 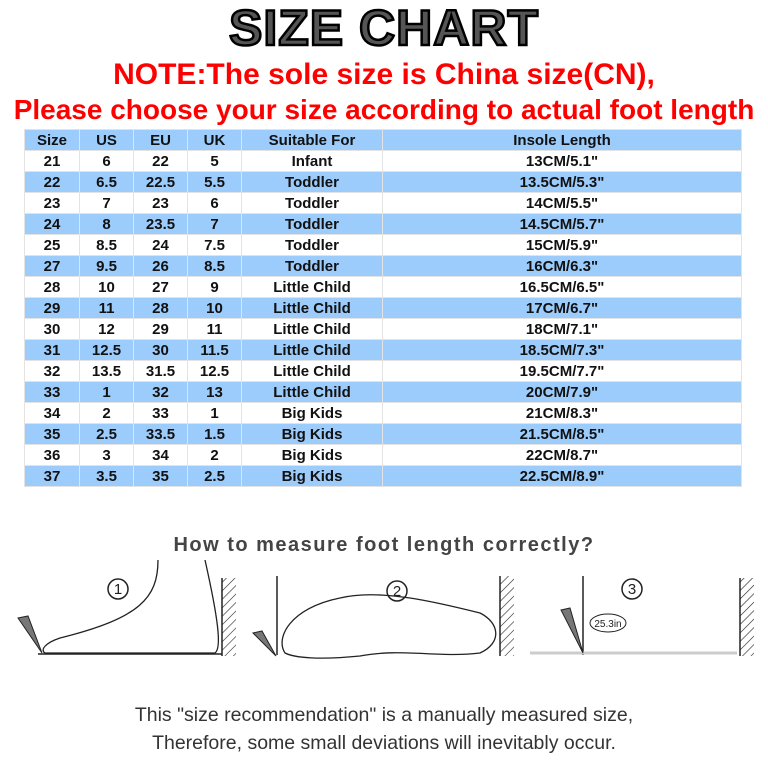 What do you see at coordinates (126, 607) in the screenshot?
I see `step-1-foot-side-illustration: 1` at bounding box center [126, 607].